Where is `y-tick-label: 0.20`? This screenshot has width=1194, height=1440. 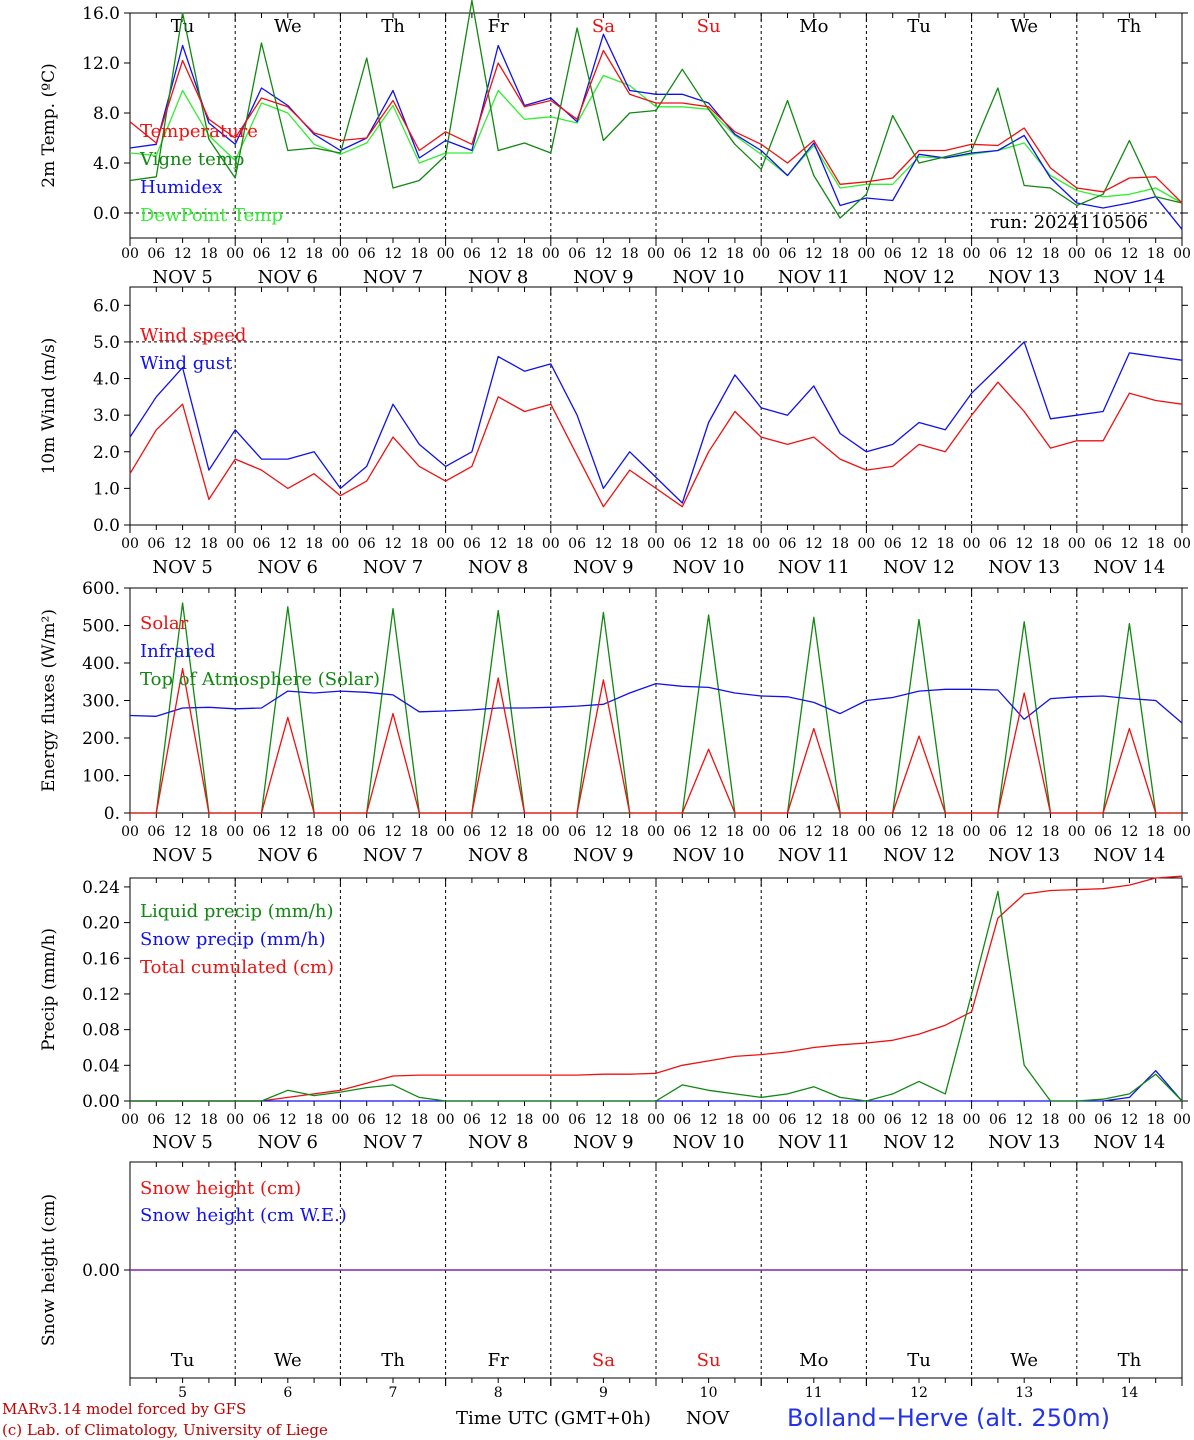 y-tick-label: 0.20 is located at coordinates (101, 924).